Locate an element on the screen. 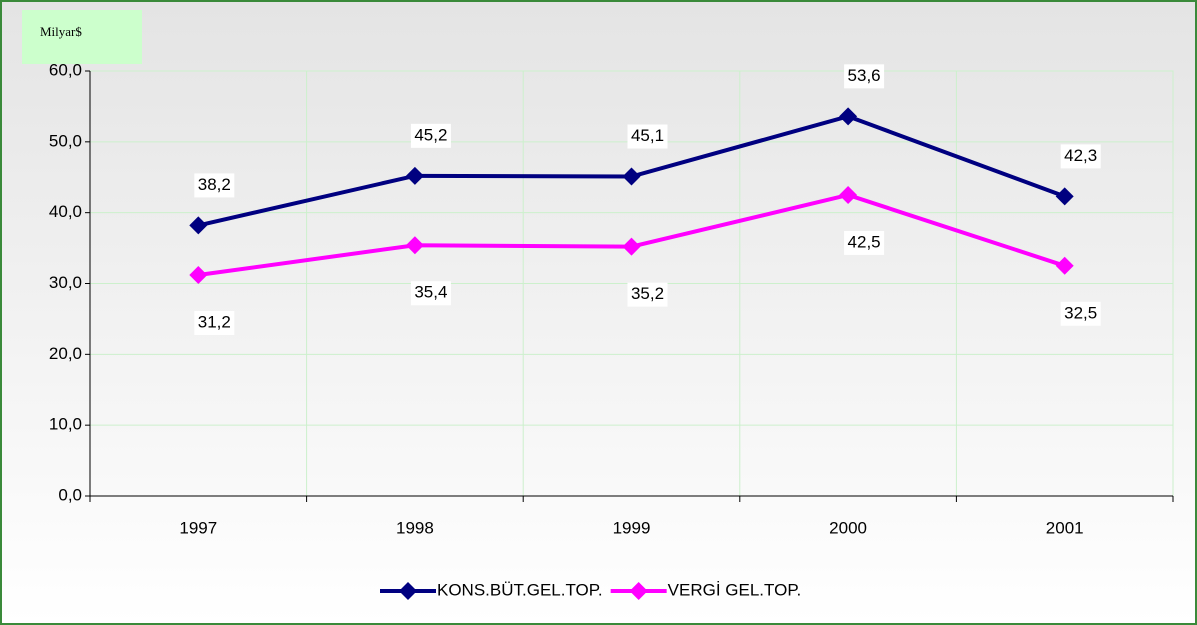  data-label: 42,3 is located at coordinates (1080, 155).